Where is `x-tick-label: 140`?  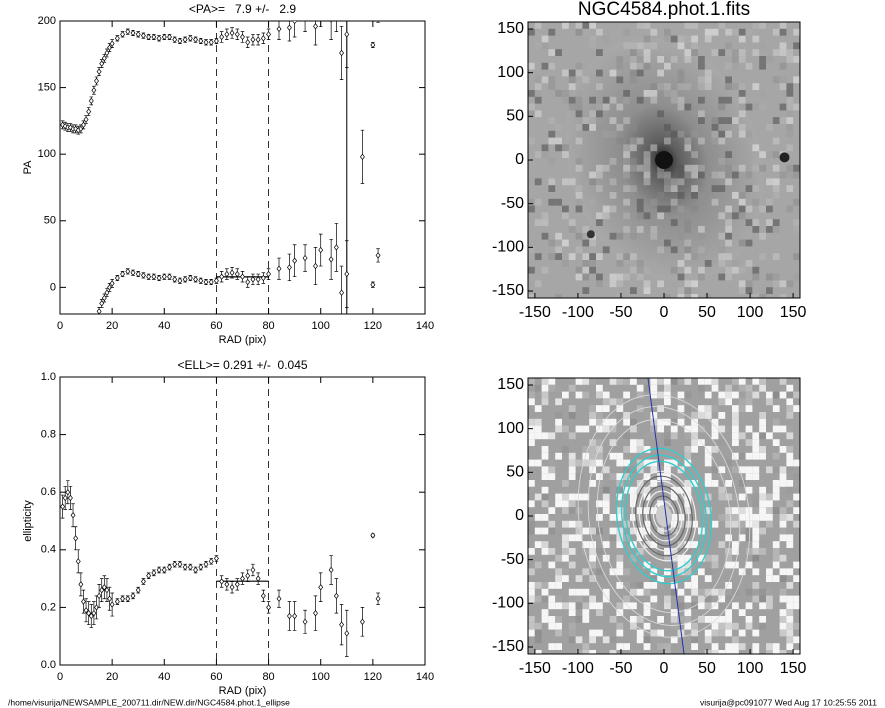 x-tick-label: 140 is located at coordinates (425, 677).